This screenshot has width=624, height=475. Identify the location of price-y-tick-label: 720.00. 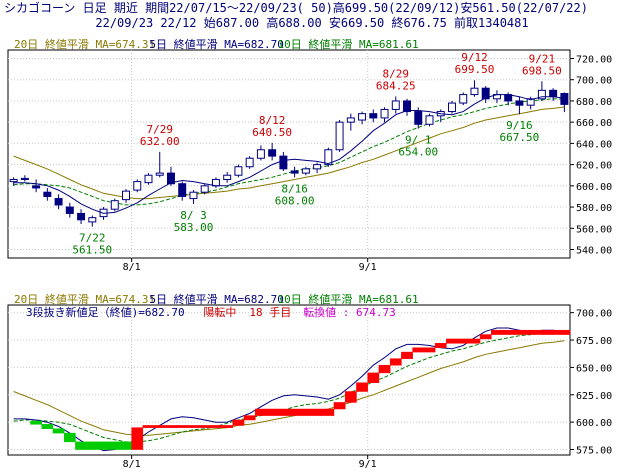
(594, 59).